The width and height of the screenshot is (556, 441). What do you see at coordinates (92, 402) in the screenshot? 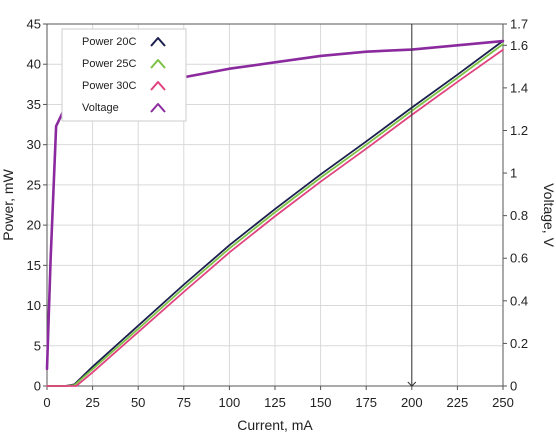
I see `x-tick-label: 25` at bounding box center [92, 402].